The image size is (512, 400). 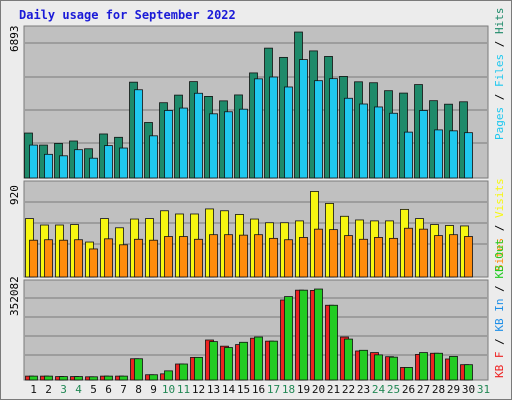 I want to click on x-tick-label: 25, so click(x=393, y=389).